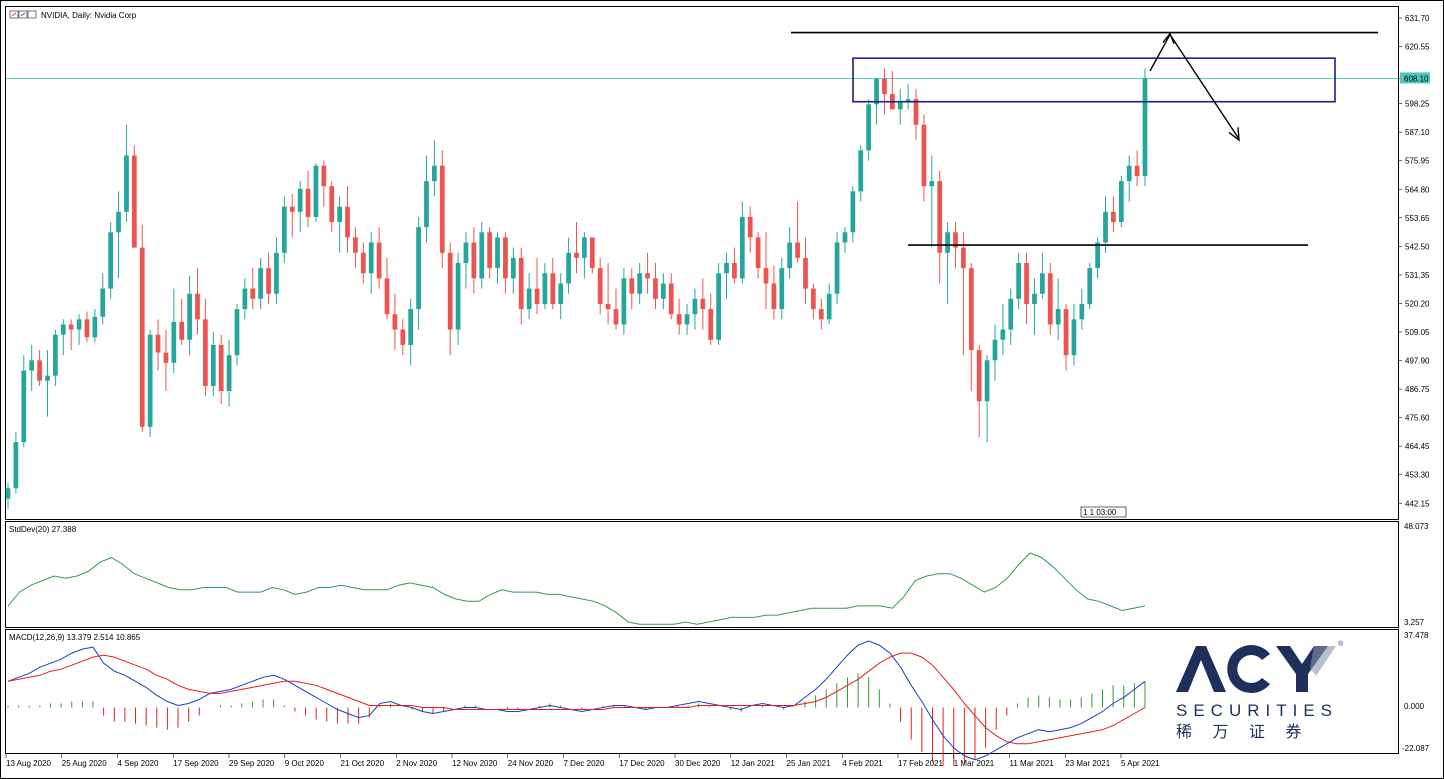 Image resolution: width=1444 pixels, height=779 pixels. I want to click on stddev-axis-max: 48.073, so click(1416, 526).